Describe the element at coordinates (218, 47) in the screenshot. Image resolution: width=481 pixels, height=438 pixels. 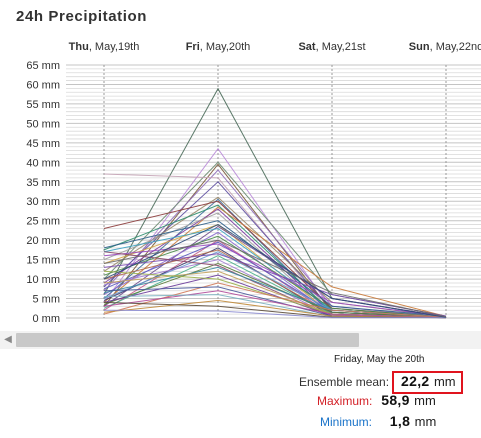
I see `x-tick-label: Fri, May,20th` at that location.